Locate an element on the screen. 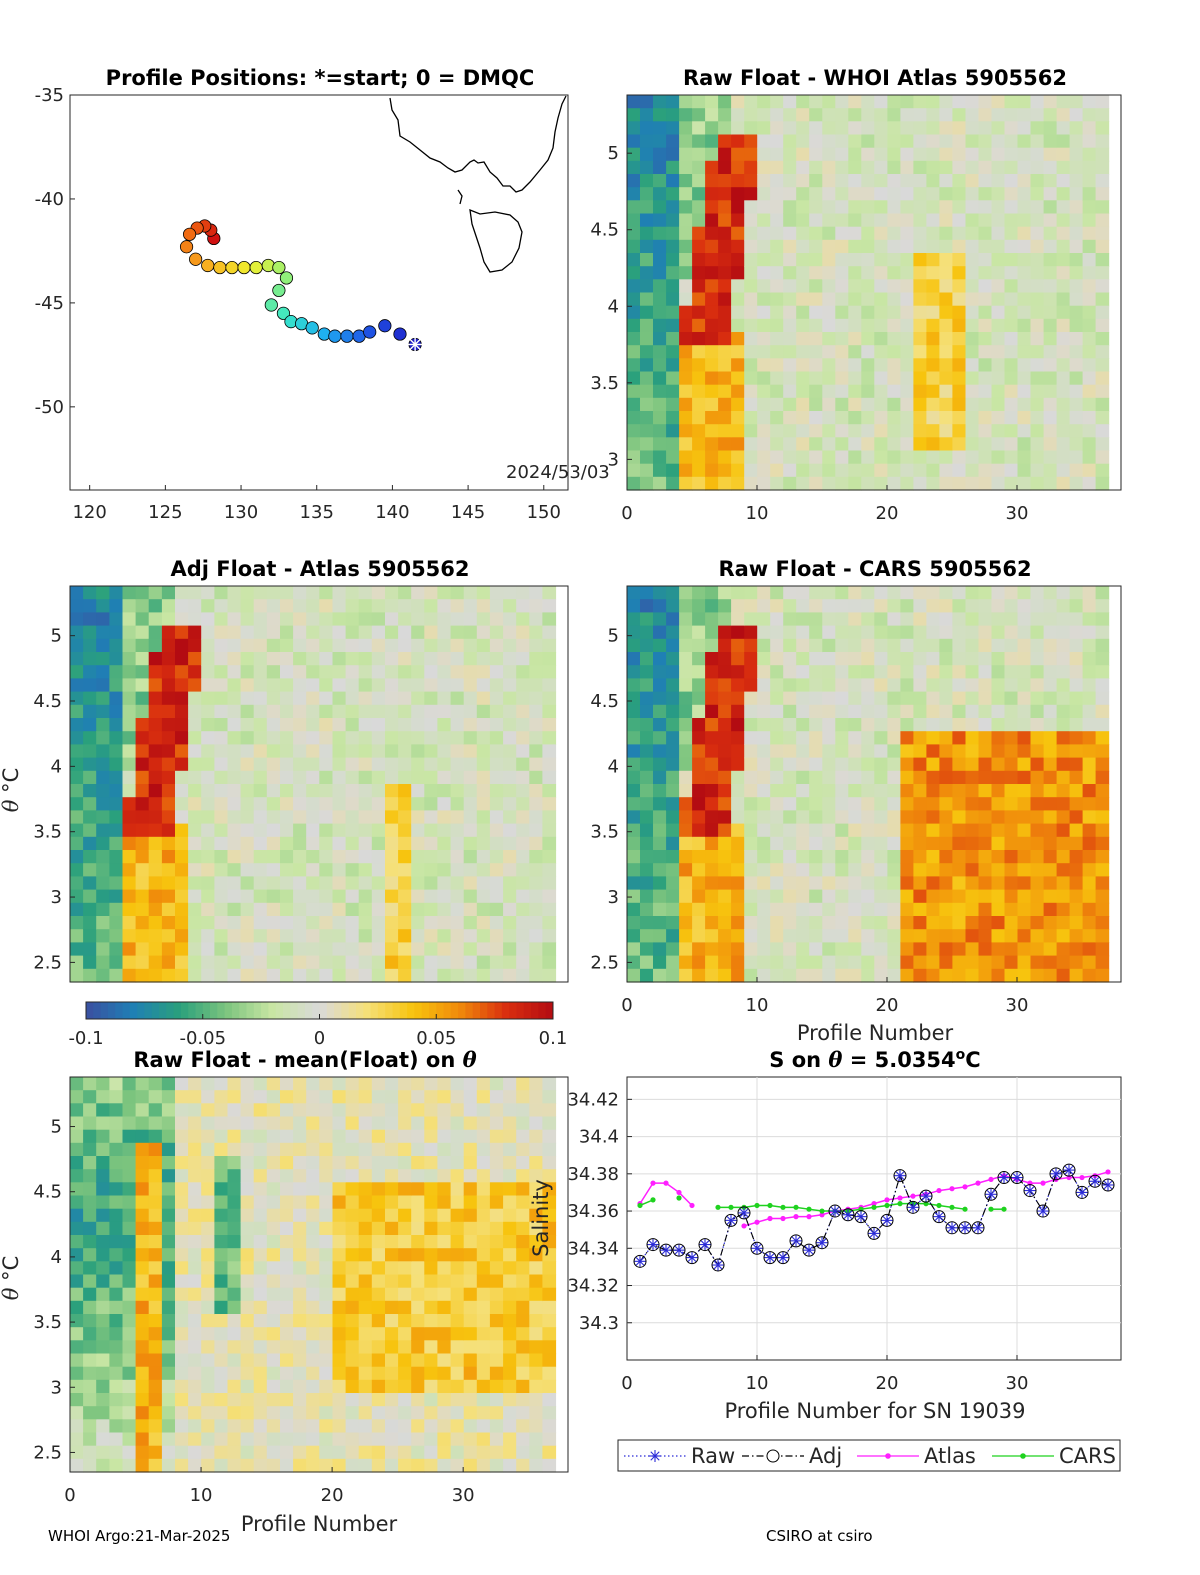 The image size is (1200, 1575). atlas-point is located at coordinates (653, 1183).